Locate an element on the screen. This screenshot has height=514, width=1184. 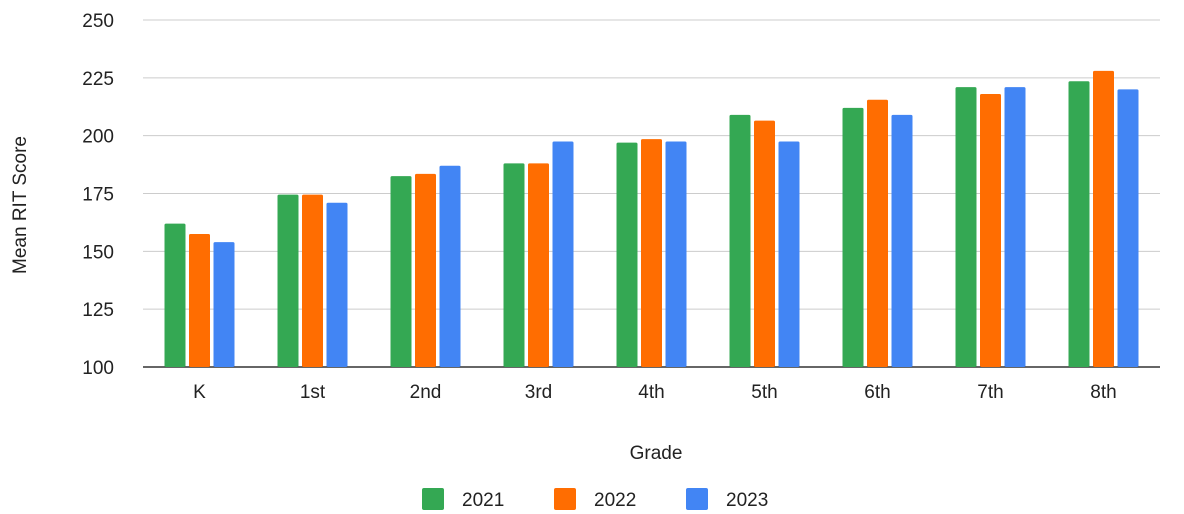
bar-2021-5th is located at coordinates (740, 240).